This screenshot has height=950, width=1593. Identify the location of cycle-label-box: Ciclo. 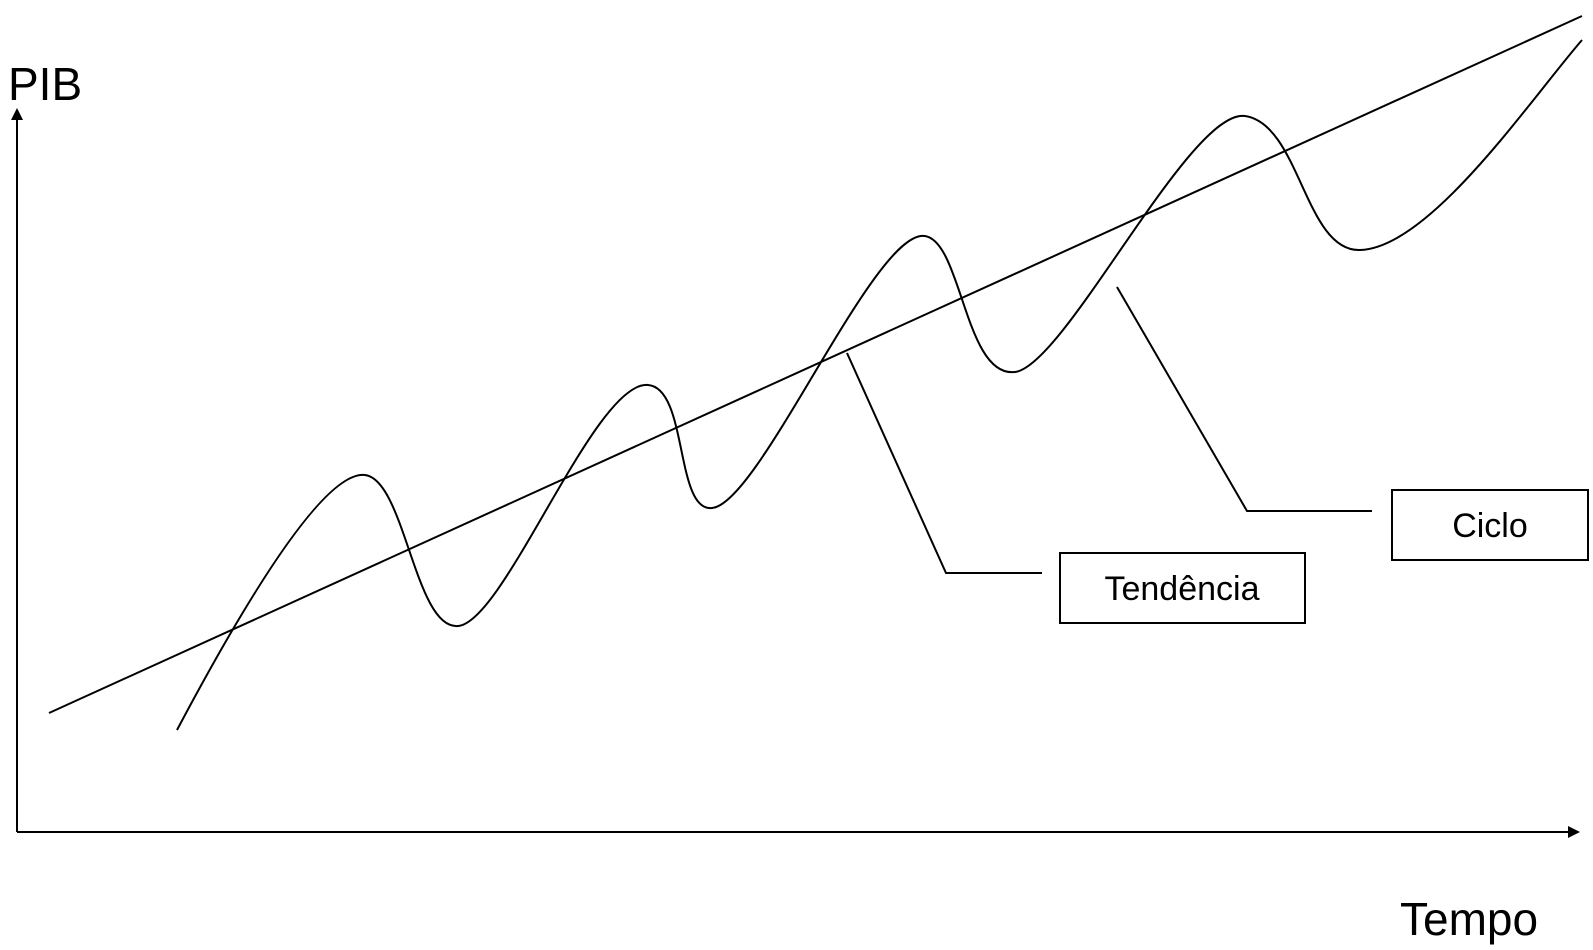
(1490, 525).